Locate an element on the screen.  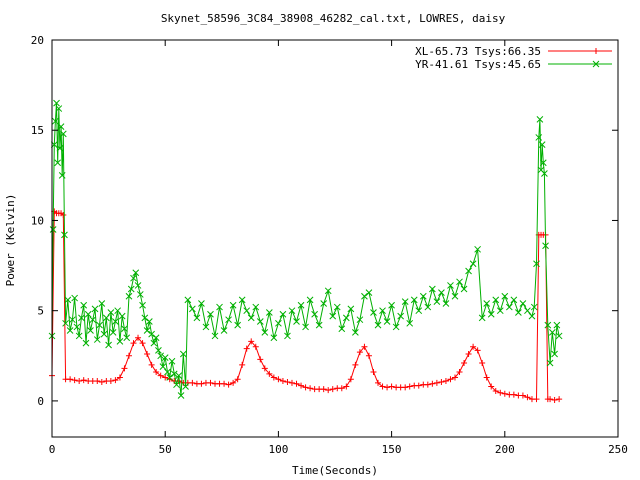
y-tick-label: 10 is located at coordinates (37, 220).